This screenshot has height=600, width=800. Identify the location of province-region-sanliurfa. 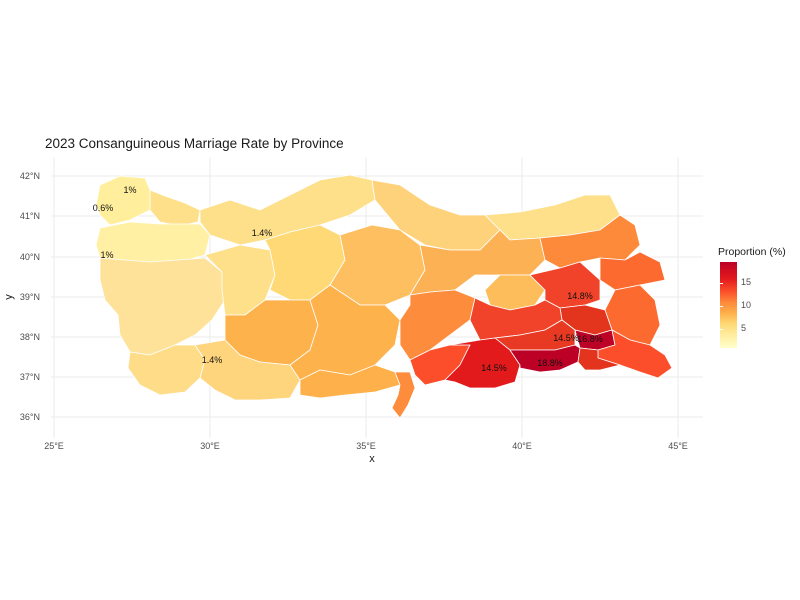
(482, 363).